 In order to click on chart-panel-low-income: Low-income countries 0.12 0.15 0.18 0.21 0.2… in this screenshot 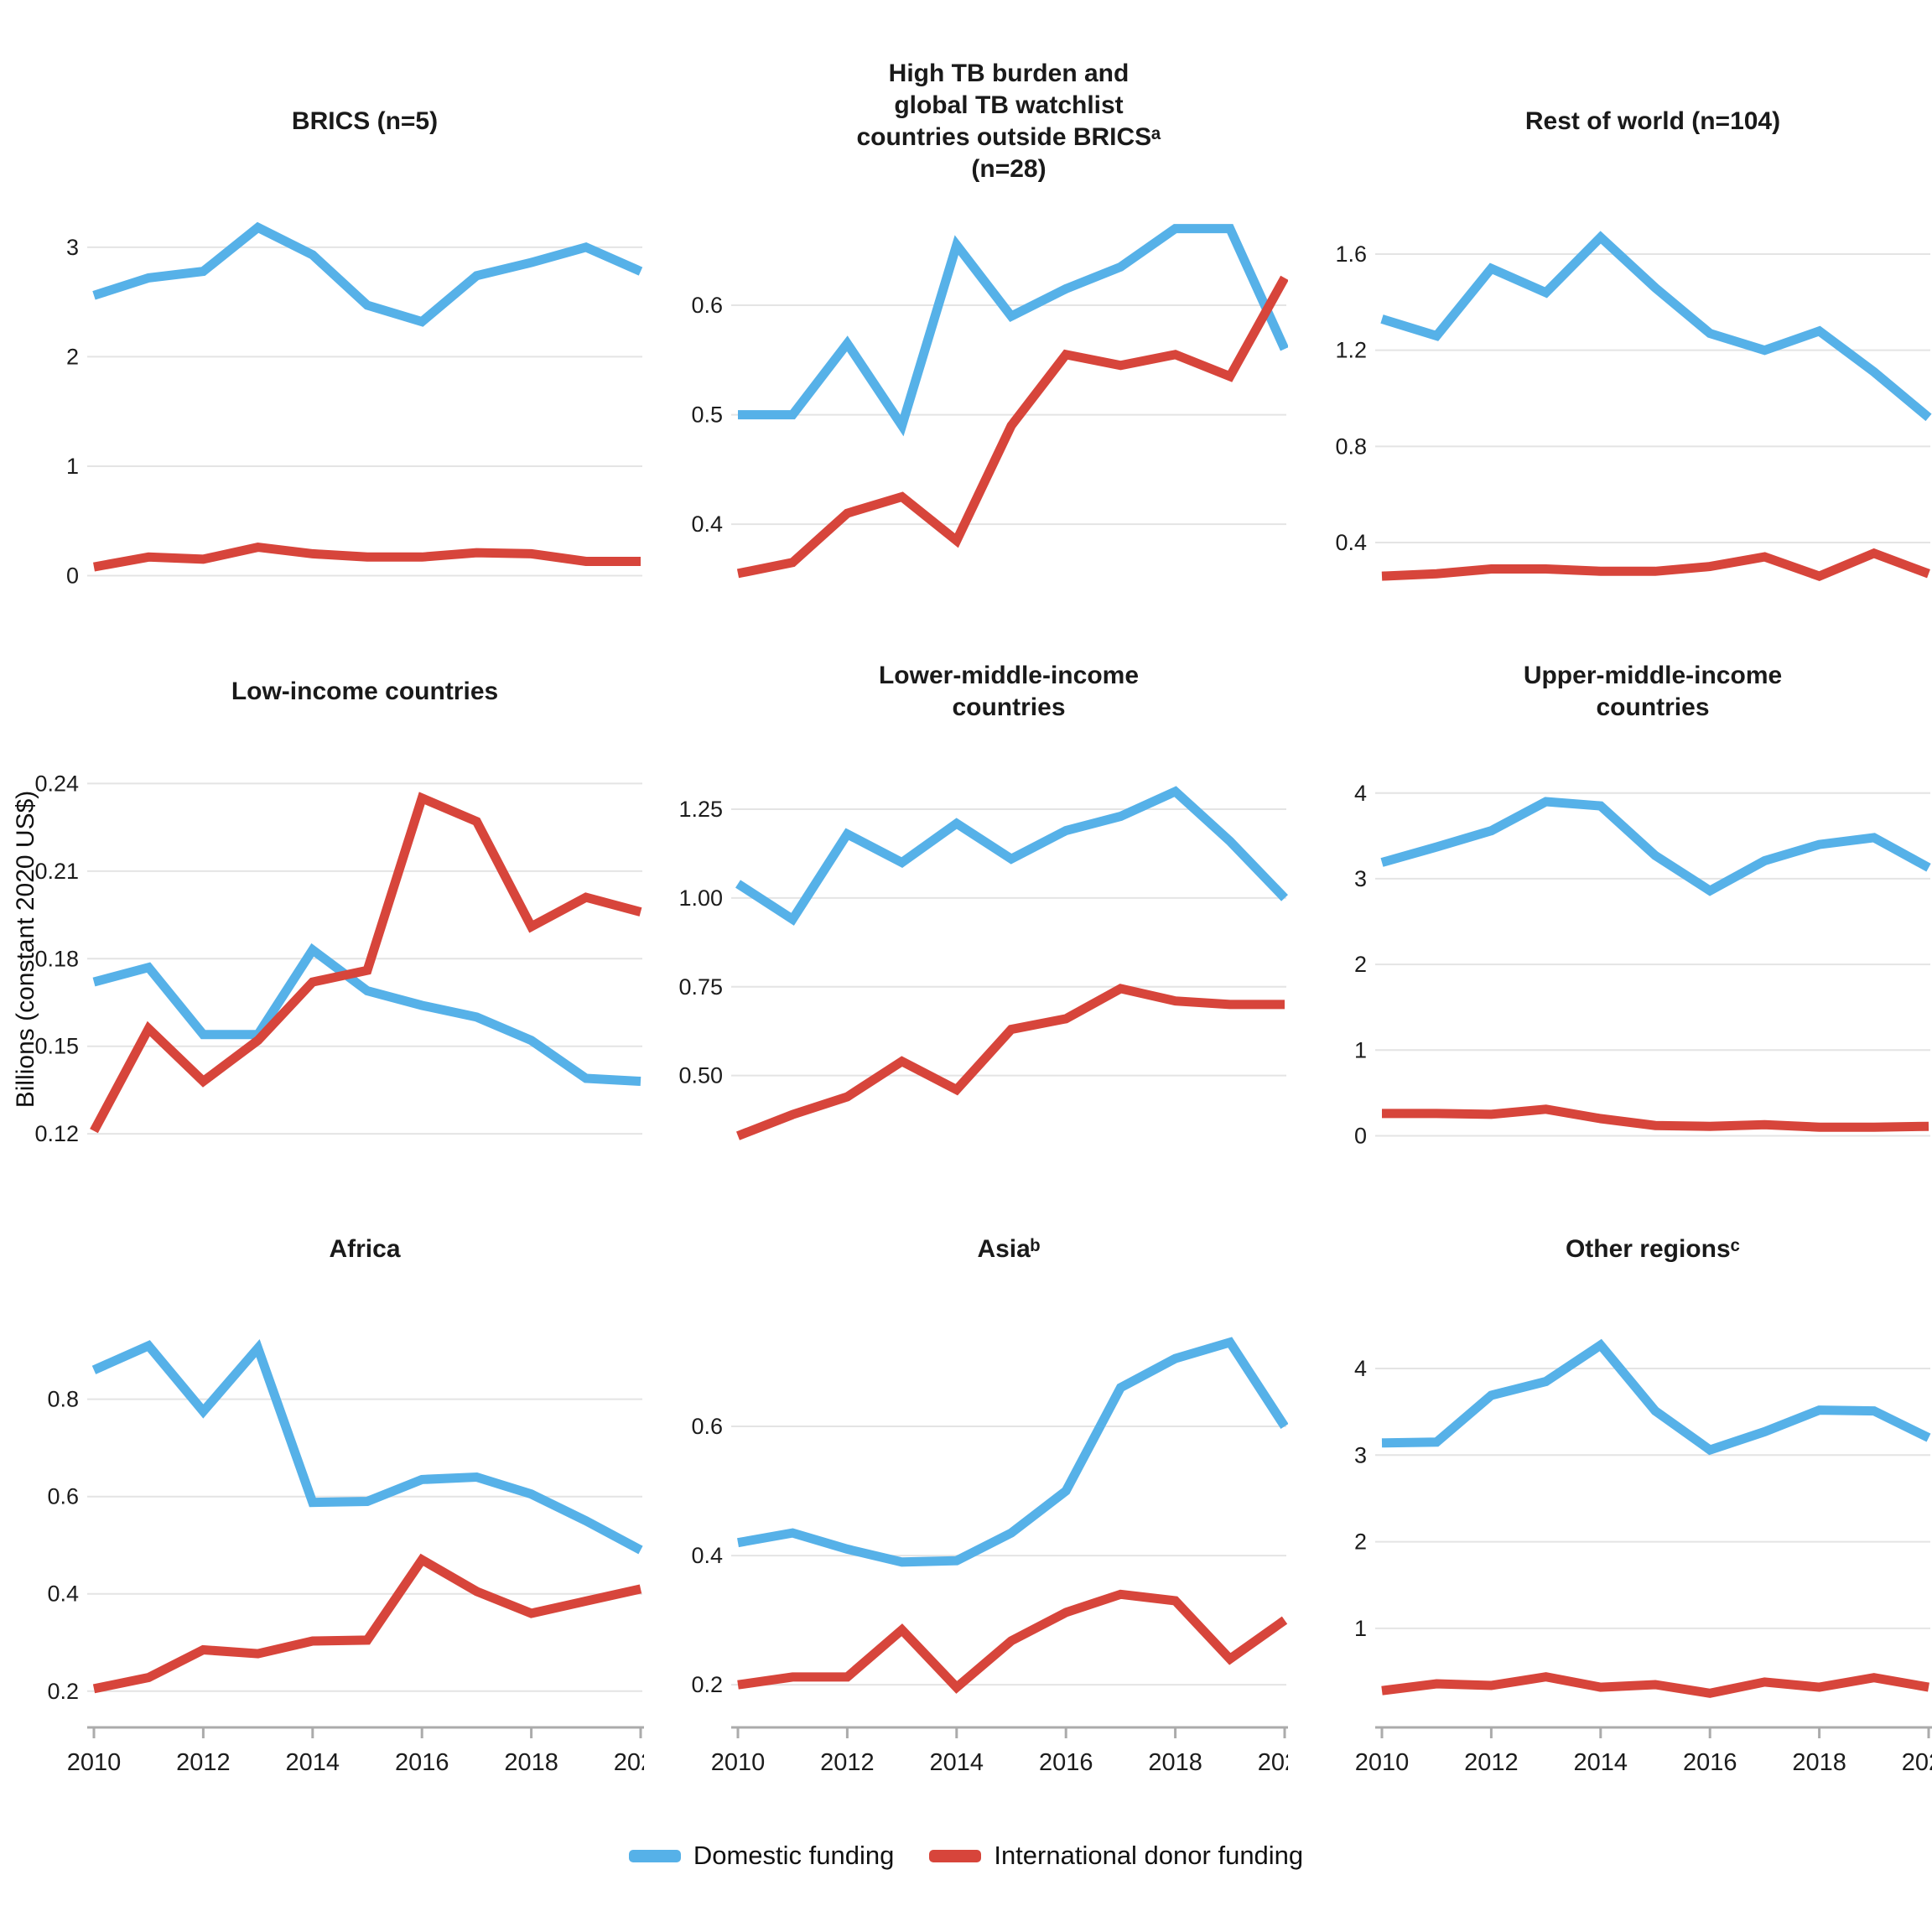, I will do `click(322, 910)`.